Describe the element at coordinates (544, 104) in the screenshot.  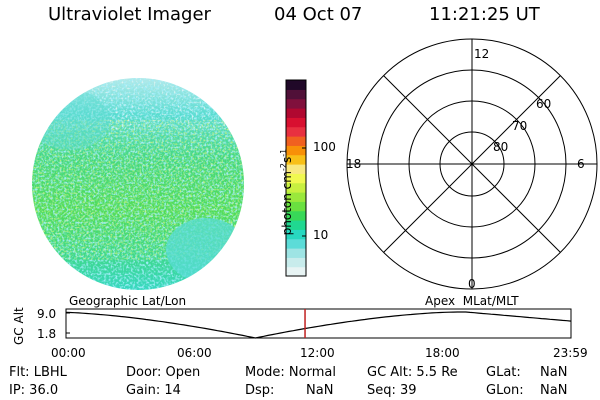
I see `polar-ring-label-60: 60` at that location.